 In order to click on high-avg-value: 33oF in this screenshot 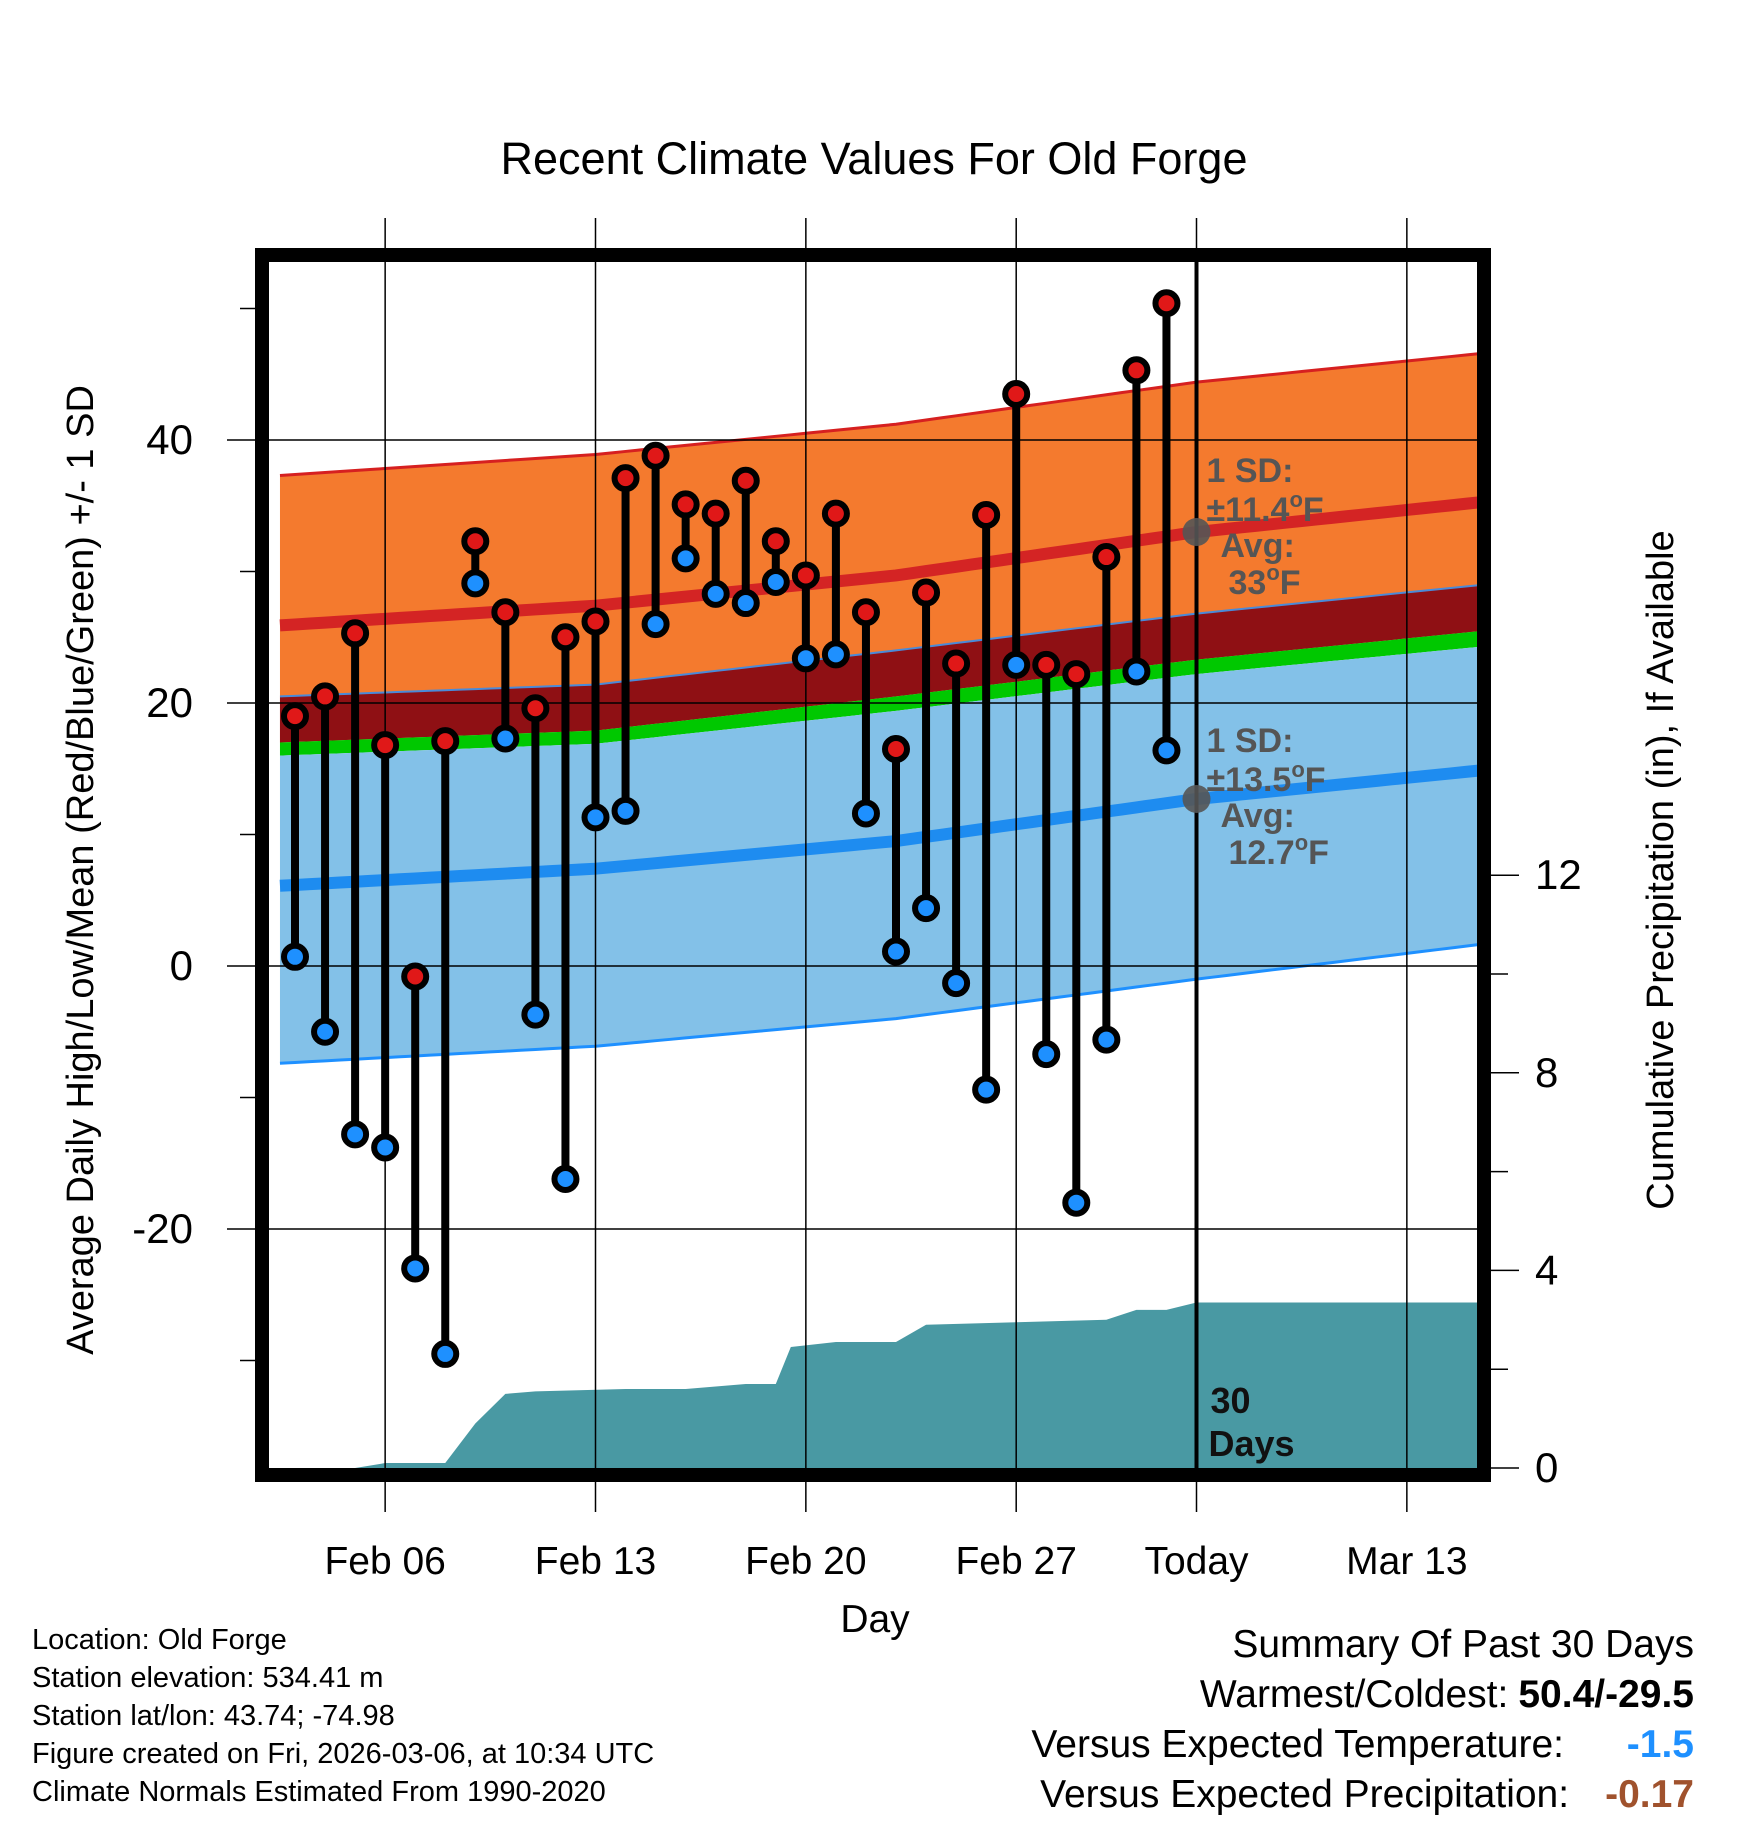, I will do `click(1265, 581)`.